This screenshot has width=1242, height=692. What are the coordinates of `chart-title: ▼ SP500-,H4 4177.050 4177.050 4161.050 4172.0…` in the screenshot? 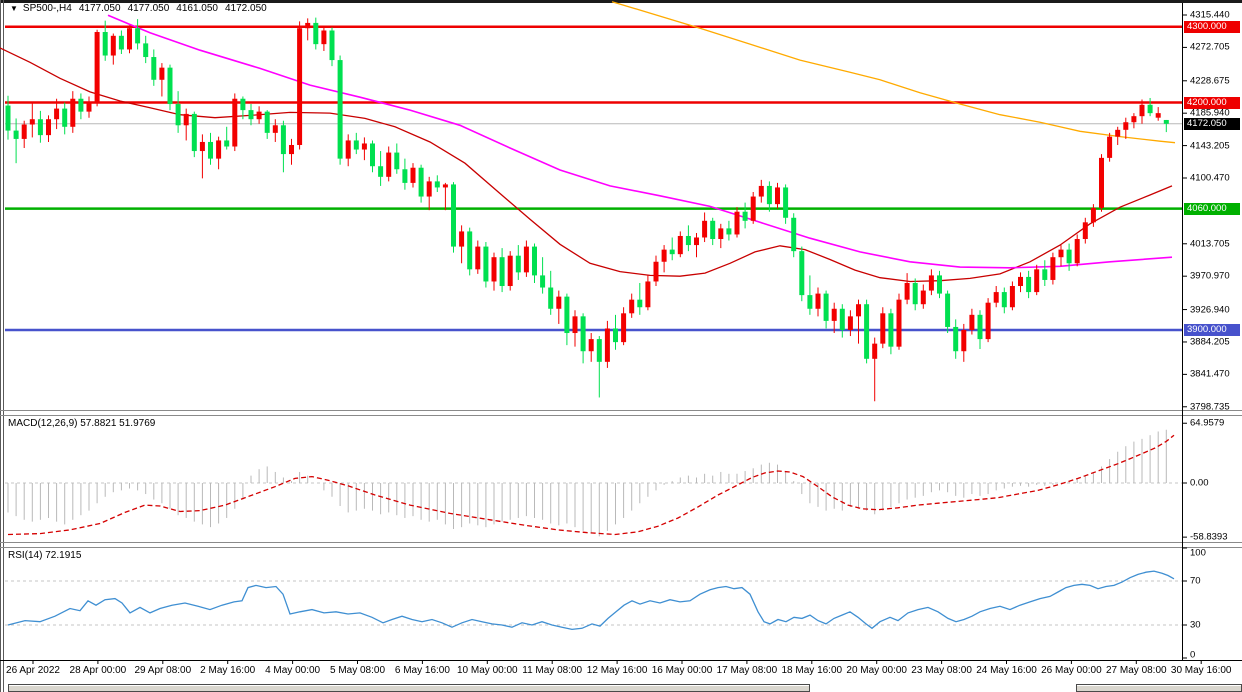 It's located at (138, 8).